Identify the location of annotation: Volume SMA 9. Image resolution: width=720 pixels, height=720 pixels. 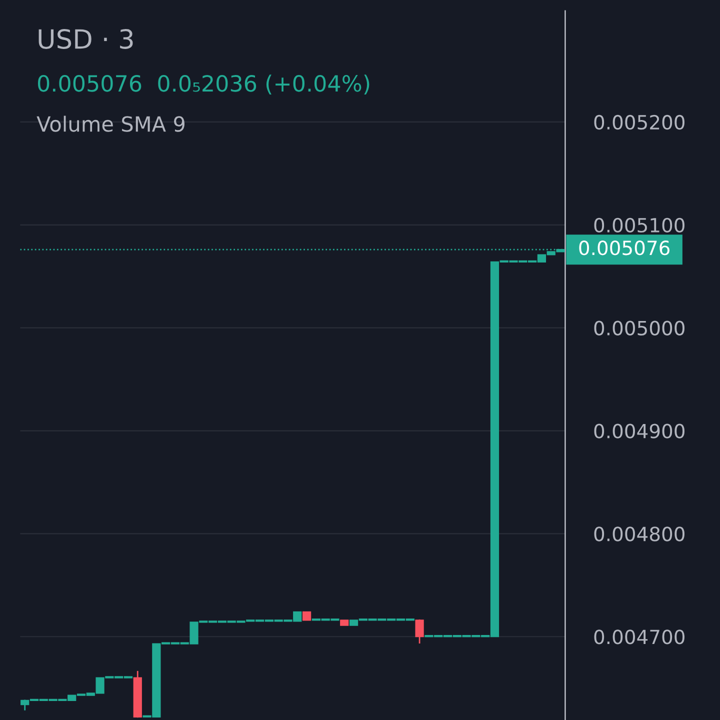
(110, 124).